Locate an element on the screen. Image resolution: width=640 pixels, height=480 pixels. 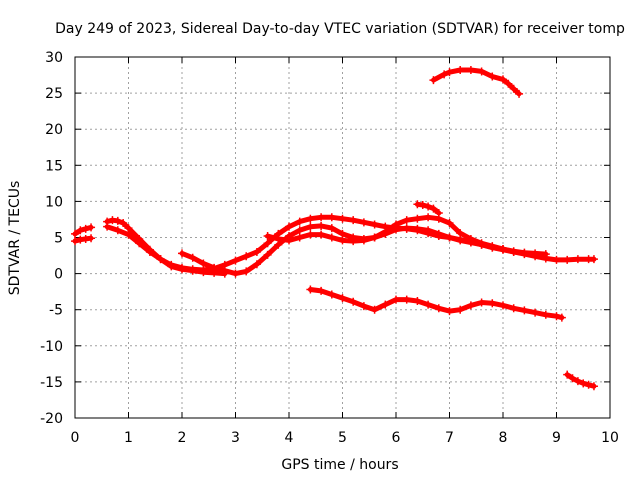
y-tick-label: 15 is located at coordinates (54, 166).